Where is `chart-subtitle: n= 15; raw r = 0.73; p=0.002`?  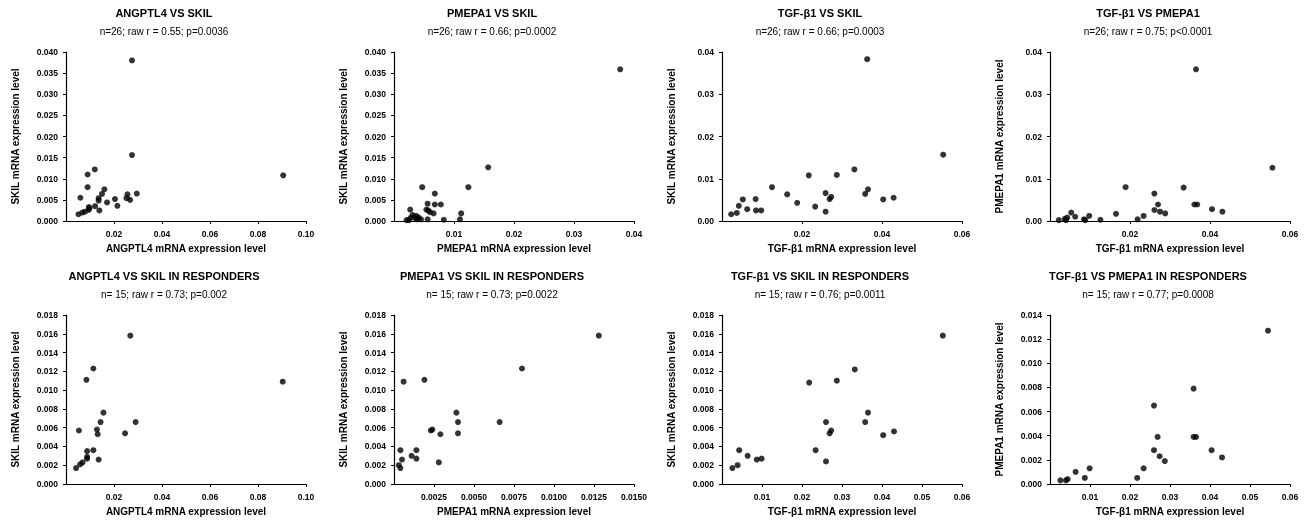
chart-subtitle: n= 15; raw r = 0.73; p=0.002 is located at coordinates (164, 294).